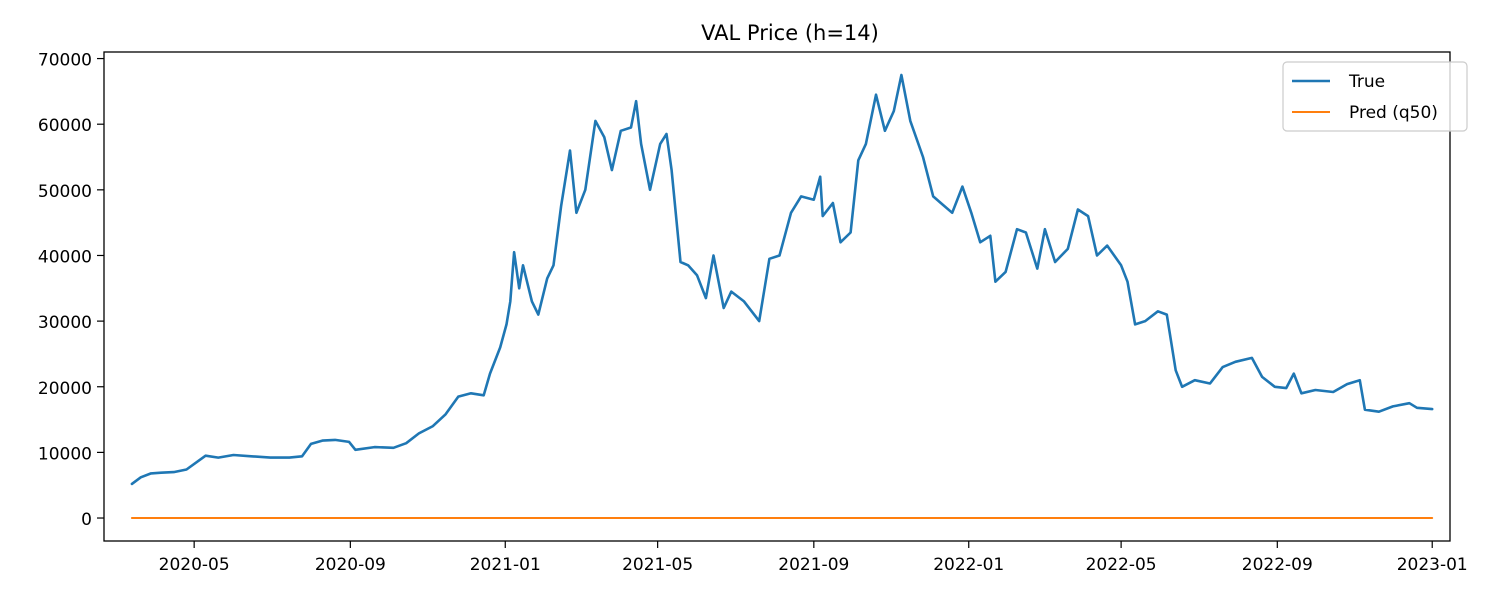  What do you see at coordinates (968, 565) in the screenshot?
I see `x-tick-label: 2022-01` at bounding box center [968, 565].